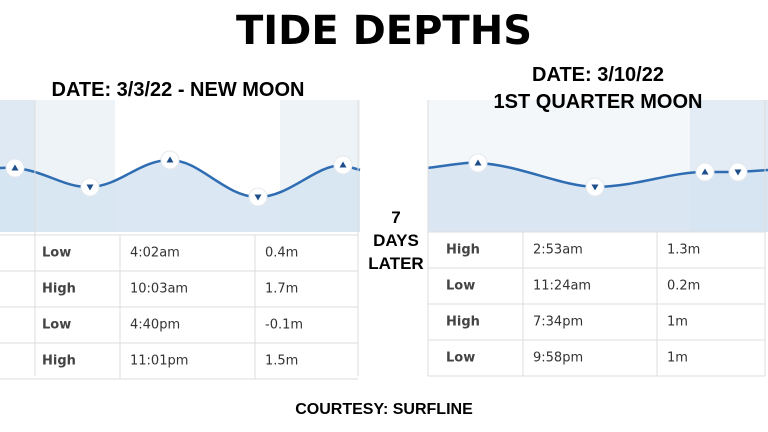  Describe the element at coordinates (558, 250) in the screenshot. I see `tide-time: 2:53am` at that location.